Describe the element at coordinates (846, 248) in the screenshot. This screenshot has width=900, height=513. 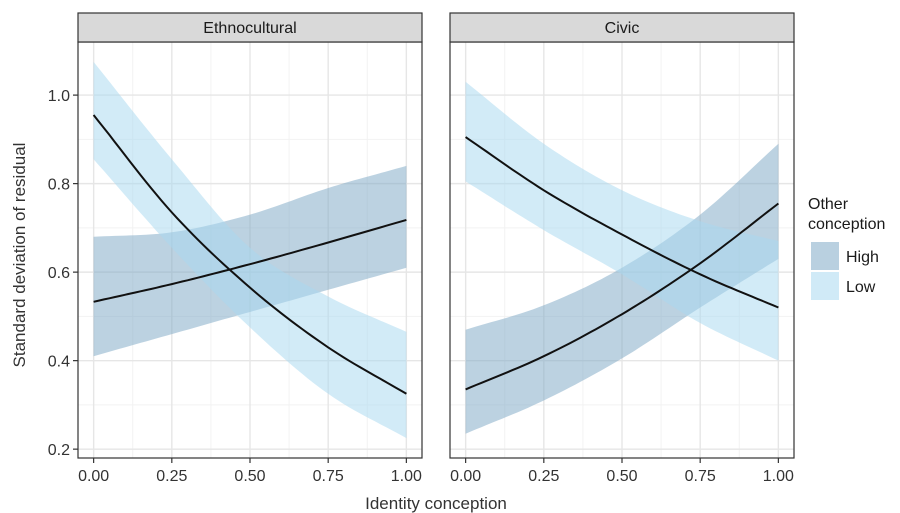
I see `legend: Other conception High Low` at that location.